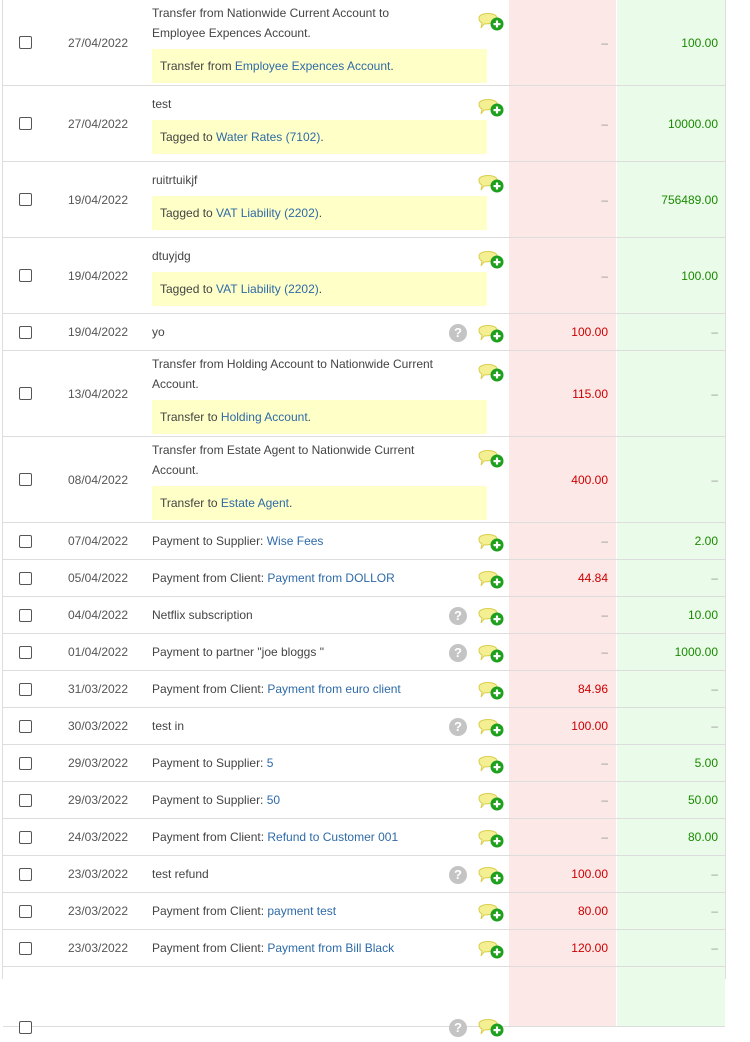  Describe the element at coordinates (328, 874) in the screenshot. I see `description-text: test refund` at that location.